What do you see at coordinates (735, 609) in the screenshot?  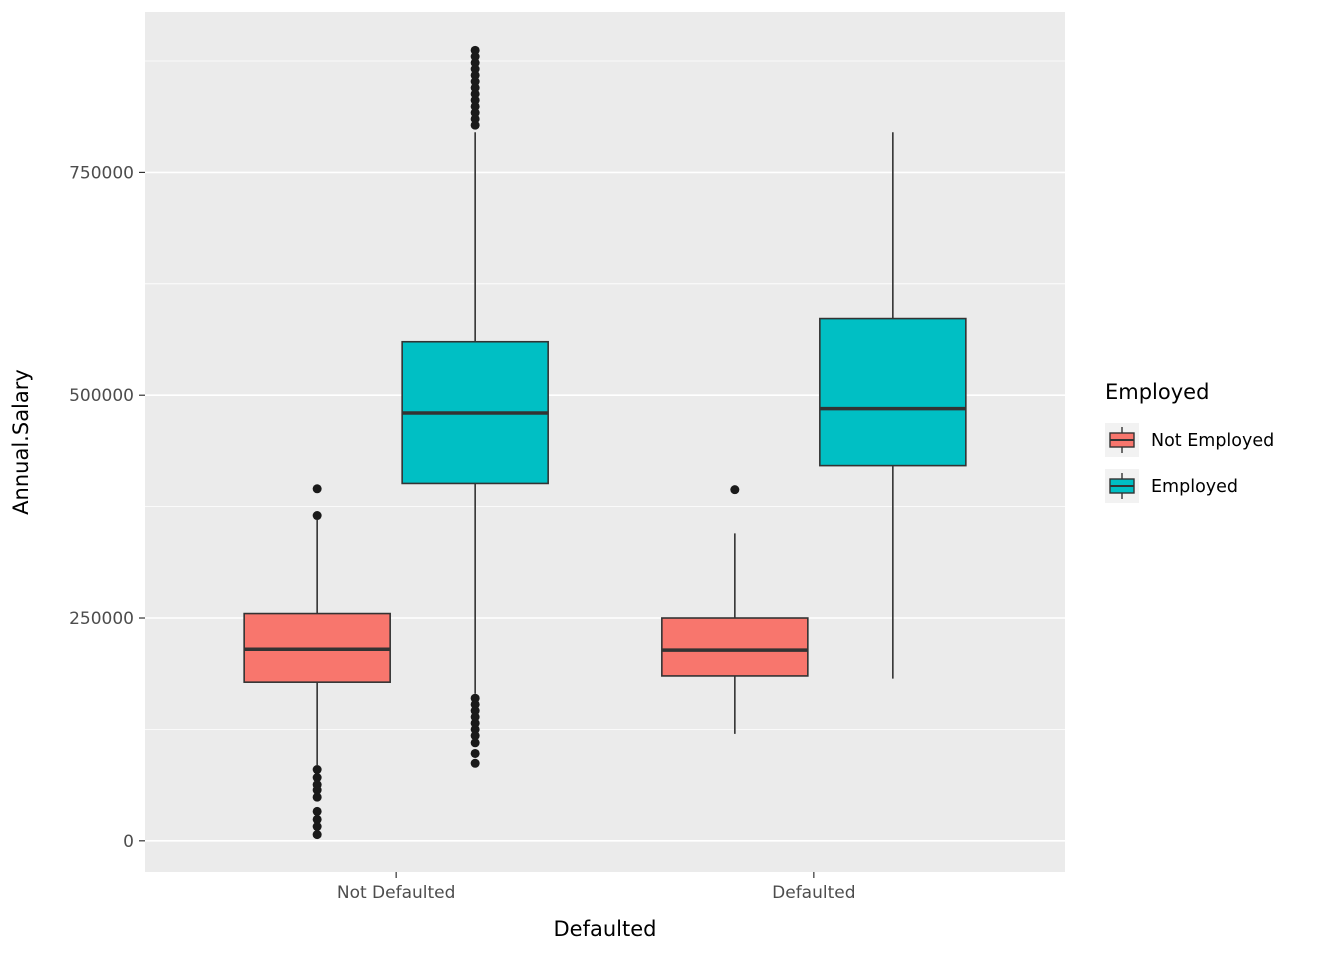 I see `boxplot-not-employed-defaulted` at bounding box center [735, 609].